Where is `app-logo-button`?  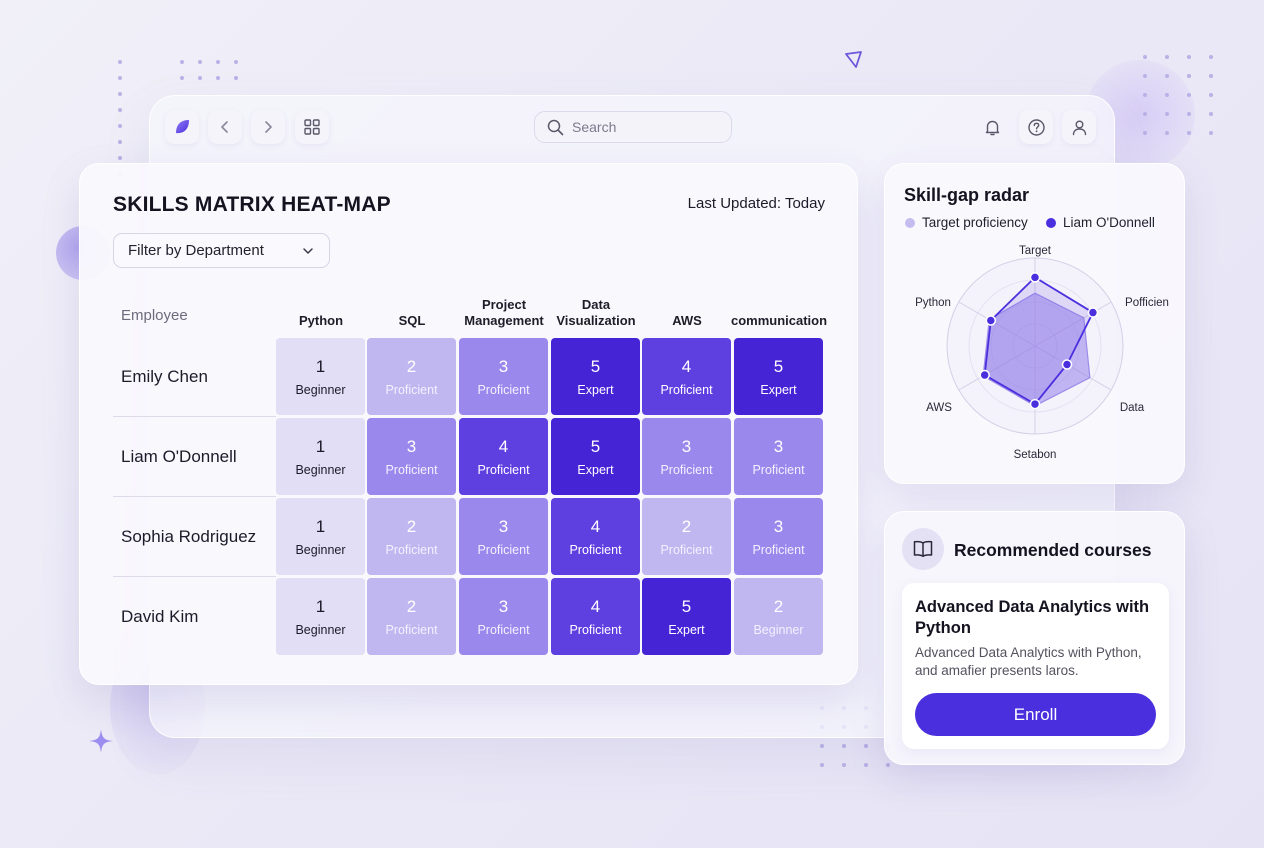
app-logo-button is located at coordinates (182, 127).